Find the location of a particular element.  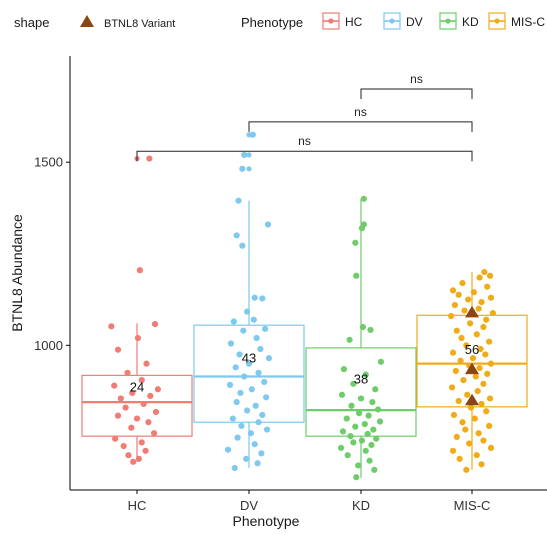

count-label-DV: 43 is located at coordinates (249, 357).